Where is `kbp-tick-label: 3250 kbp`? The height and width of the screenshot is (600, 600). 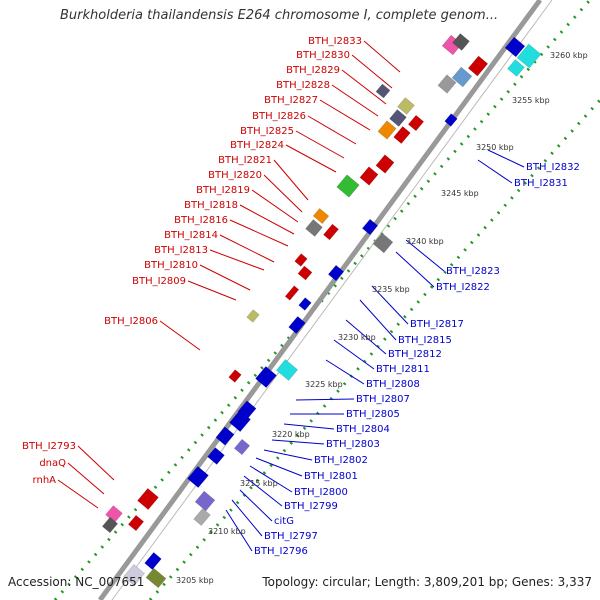
kbp-tick-label: 3250 kbp is located at coordinates (495, 147).